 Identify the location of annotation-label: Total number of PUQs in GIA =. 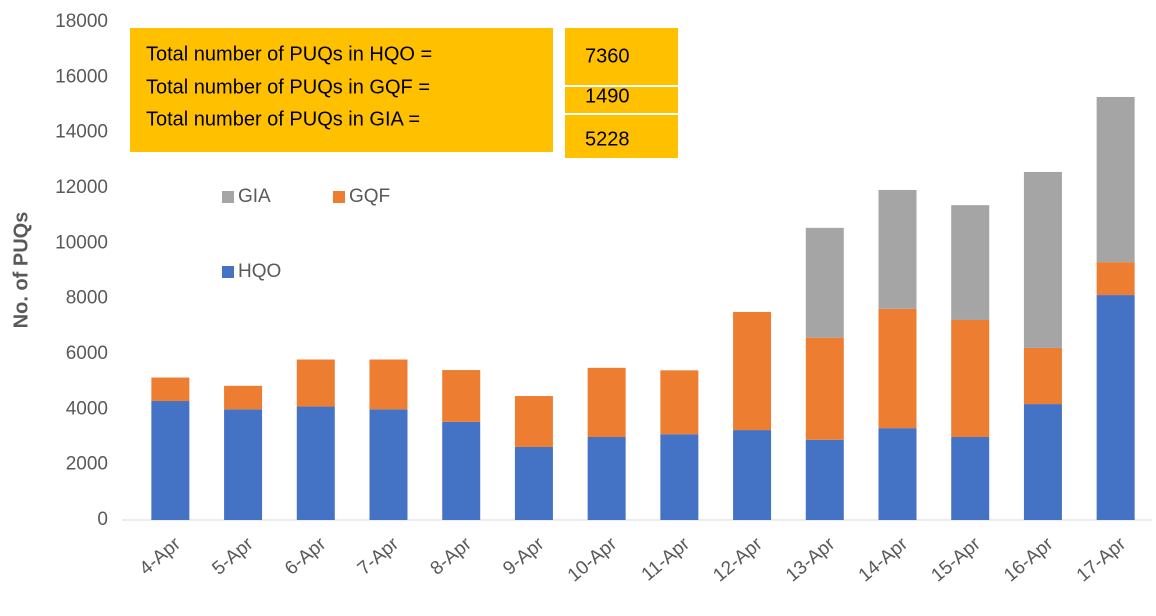
(283, 119).